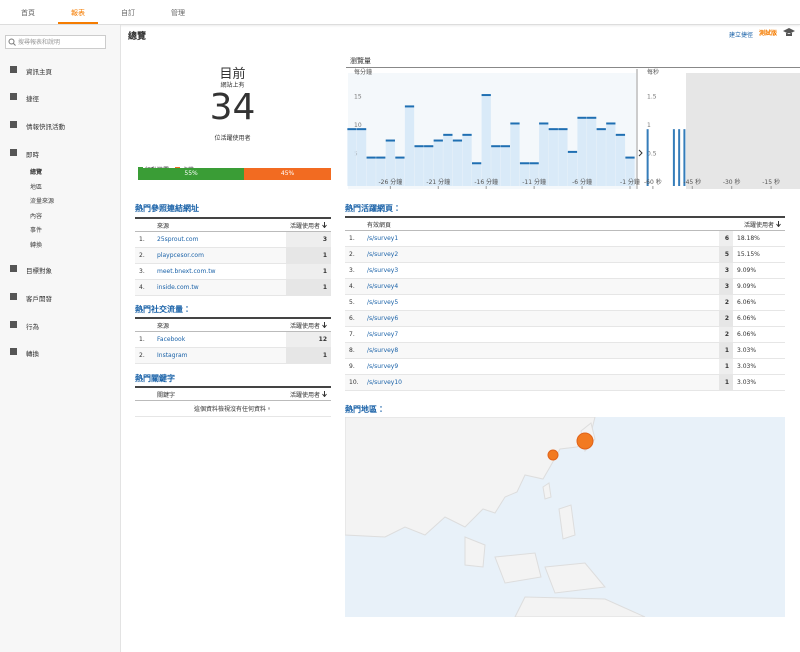  I want to click on row-link: /s/survey3, so click(541, 270).